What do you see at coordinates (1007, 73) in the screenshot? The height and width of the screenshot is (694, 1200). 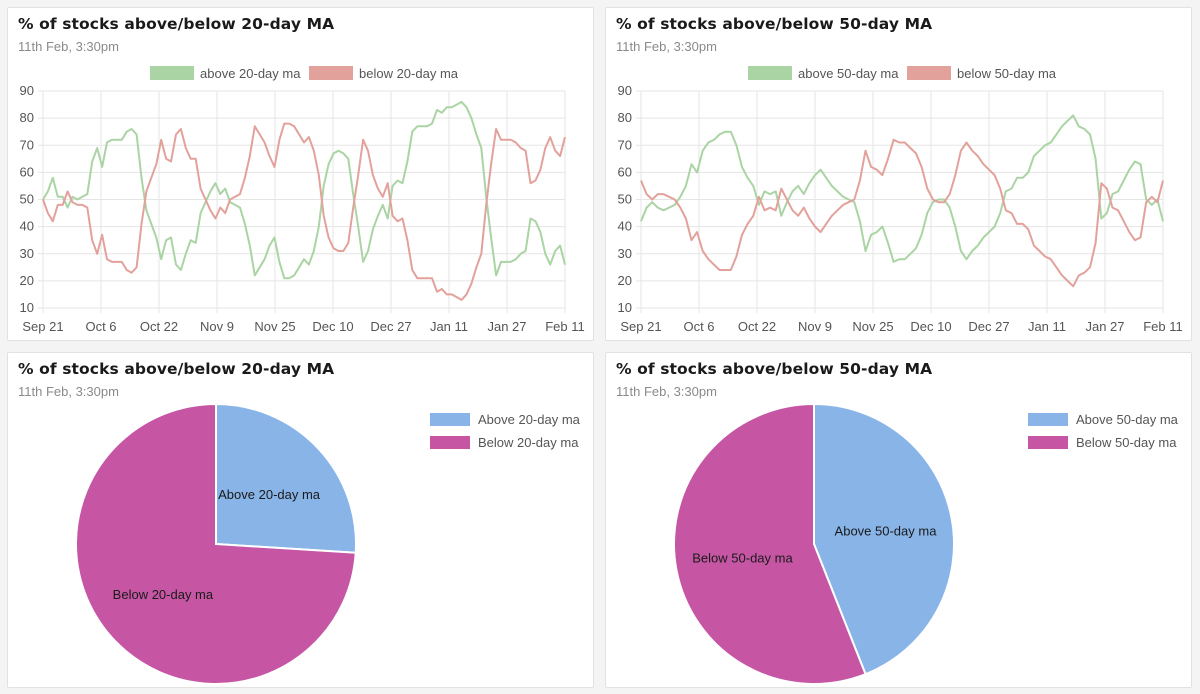 I see `legend-label: below 50-day ma` at bounding box center [1007, 73].